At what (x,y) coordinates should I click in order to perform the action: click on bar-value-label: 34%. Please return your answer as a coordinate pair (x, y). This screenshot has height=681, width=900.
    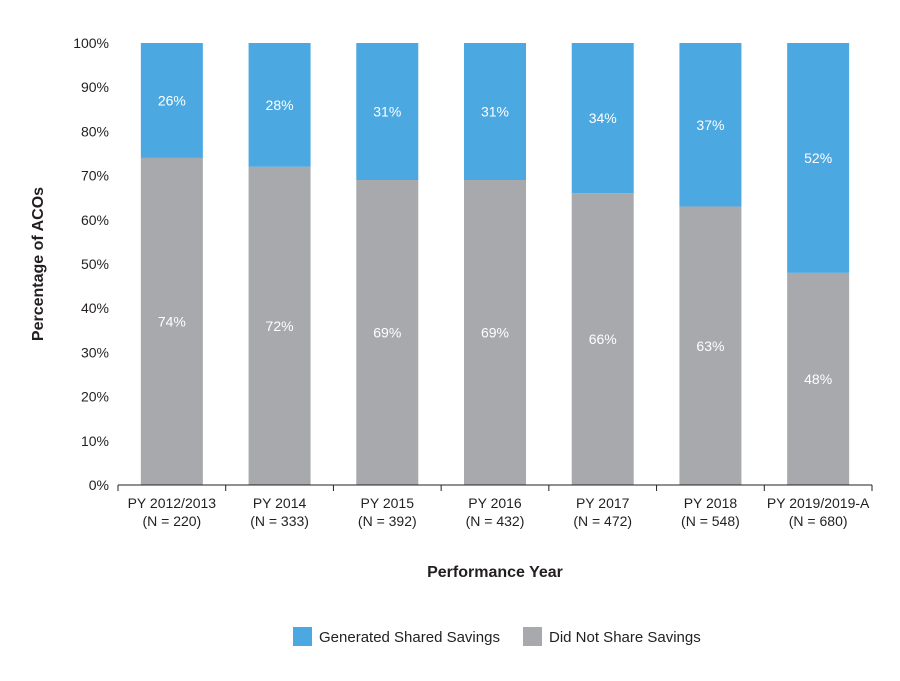
    Looking at the image, I should click on (603, 118).